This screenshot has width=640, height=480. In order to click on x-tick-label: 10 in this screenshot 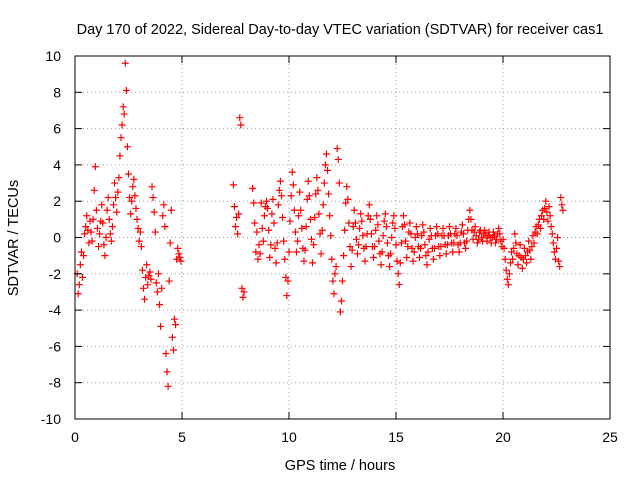, I will do `click(289, 437)`.